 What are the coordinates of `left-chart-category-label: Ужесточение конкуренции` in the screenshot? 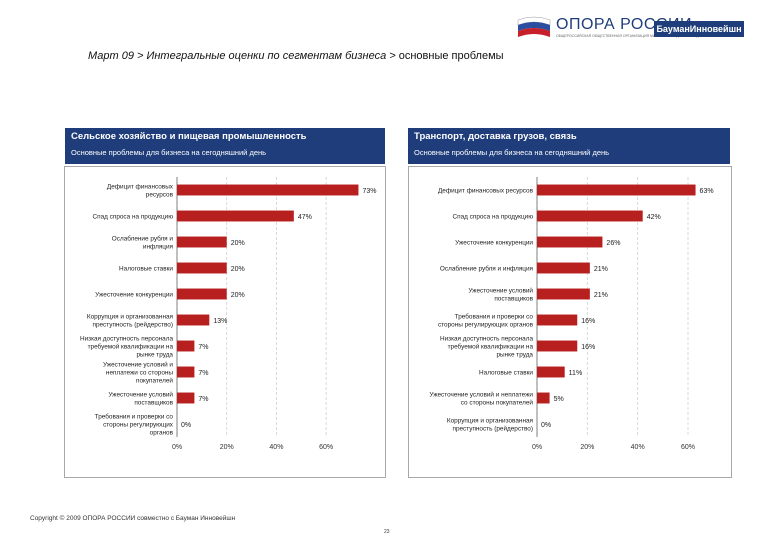 It's located at (134, 295).